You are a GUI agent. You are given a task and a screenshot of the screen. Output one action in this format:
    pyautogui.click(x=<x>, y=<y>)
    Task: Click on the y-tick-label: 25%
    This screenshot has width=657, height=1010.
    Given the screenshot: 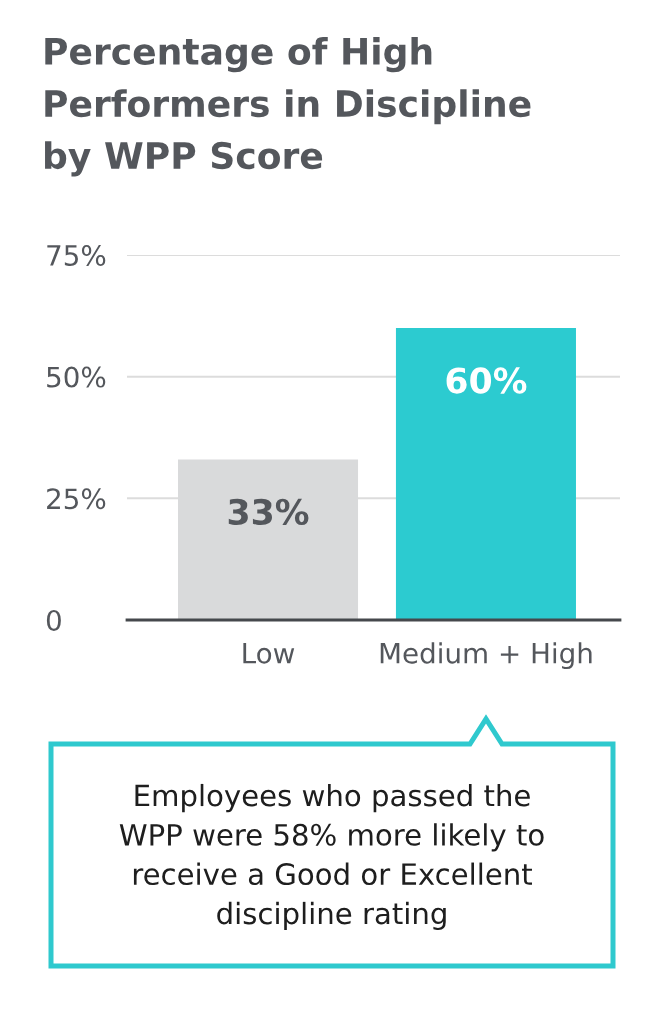 What is the action you would take?
    pyautogui.click(x=76, y=499)
    